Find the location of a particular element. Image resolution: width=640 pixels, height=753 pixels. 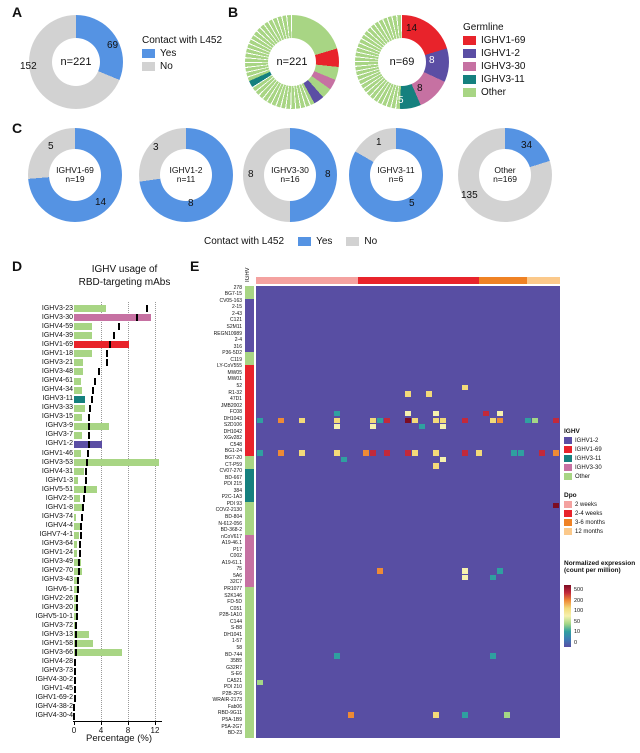

heatmap-row-label: COV2-2130 is located at coordinates (228, 510).